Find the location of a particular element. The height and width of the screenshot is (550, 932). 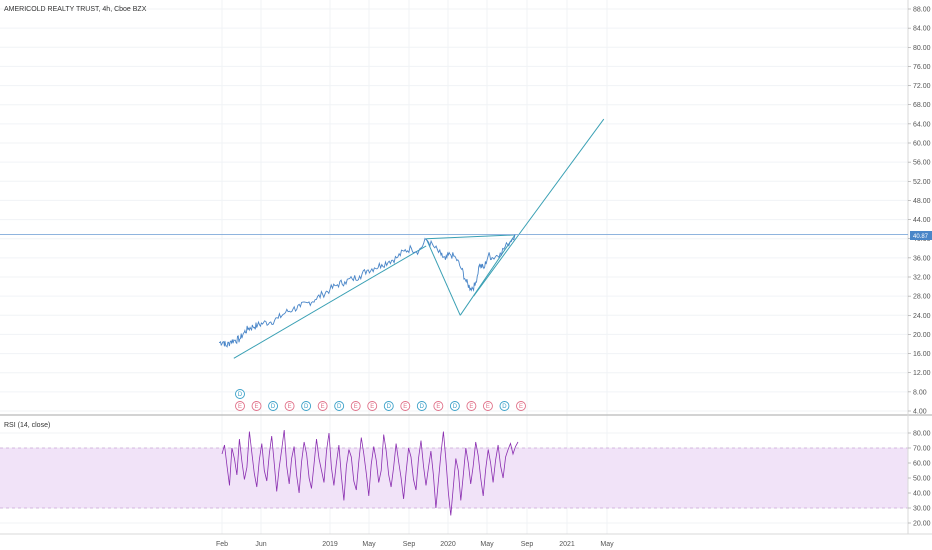

event-marker-9: D is located at coordinates (388, 406).